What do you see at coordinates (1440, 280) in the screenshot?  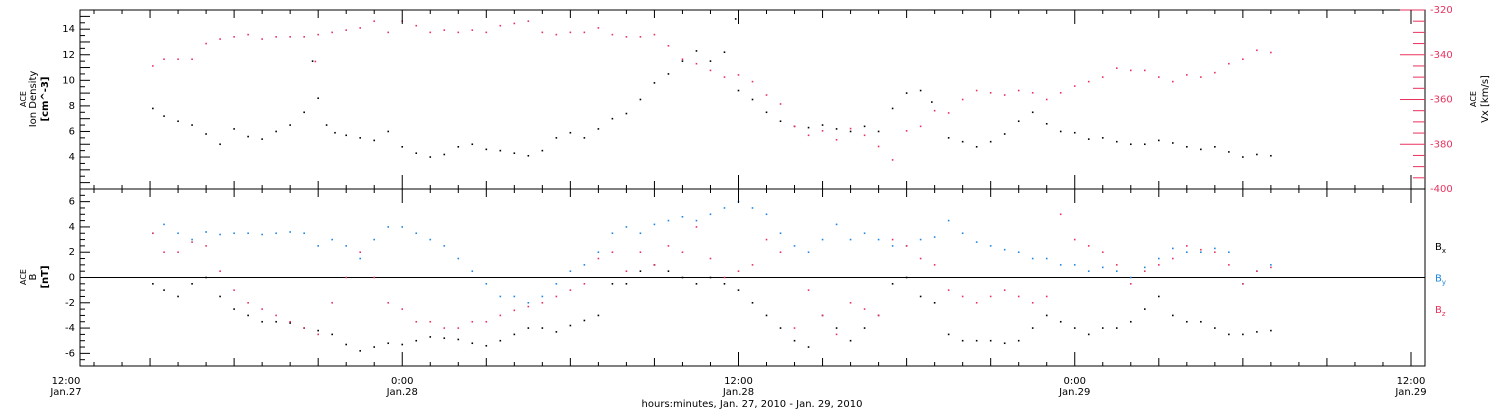 I see `legend-by: By` at bounding box center [1440, 280].